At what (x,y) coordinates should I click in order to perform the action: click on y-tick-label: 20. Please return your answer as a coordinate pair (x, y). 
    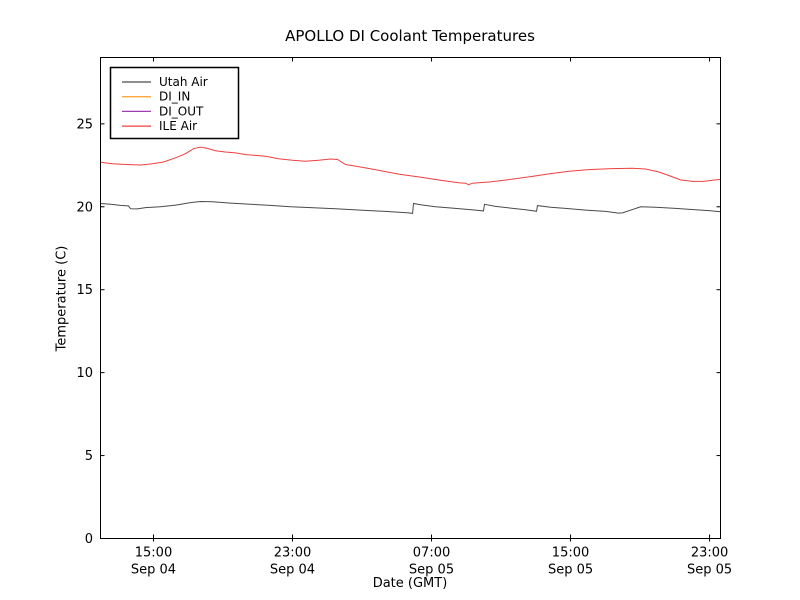
    Looking at the image, I should click on (84, 207).